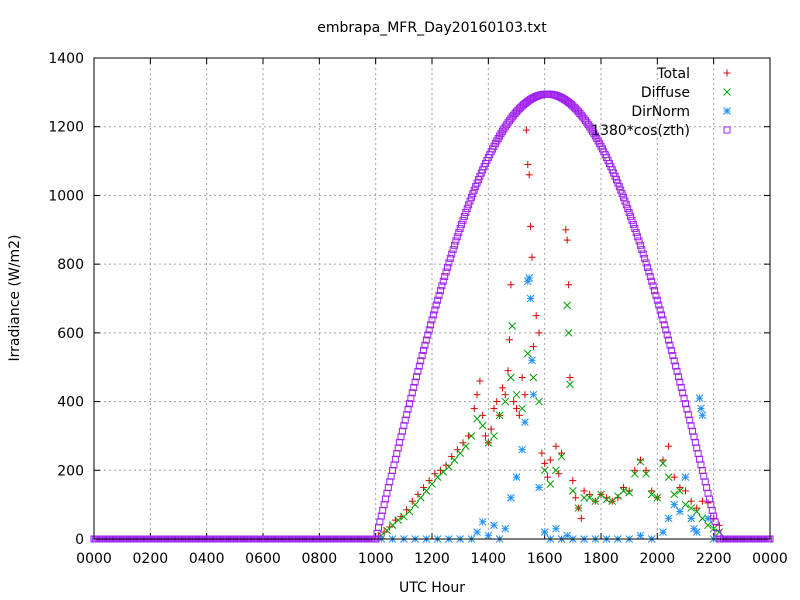  I want to click on legend-label: DirNorm, so click(660, 112).